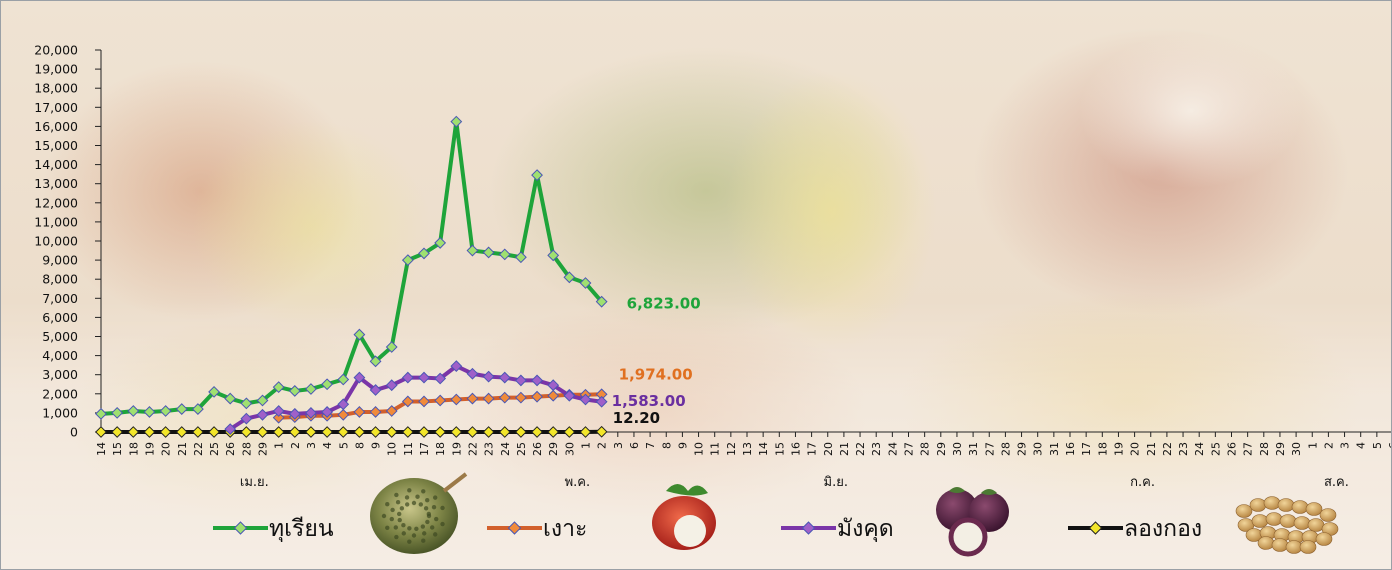 The width and height of the screenshot is (1392, 570). I want to click on x-tick-label: 5, so click(1377, 445).